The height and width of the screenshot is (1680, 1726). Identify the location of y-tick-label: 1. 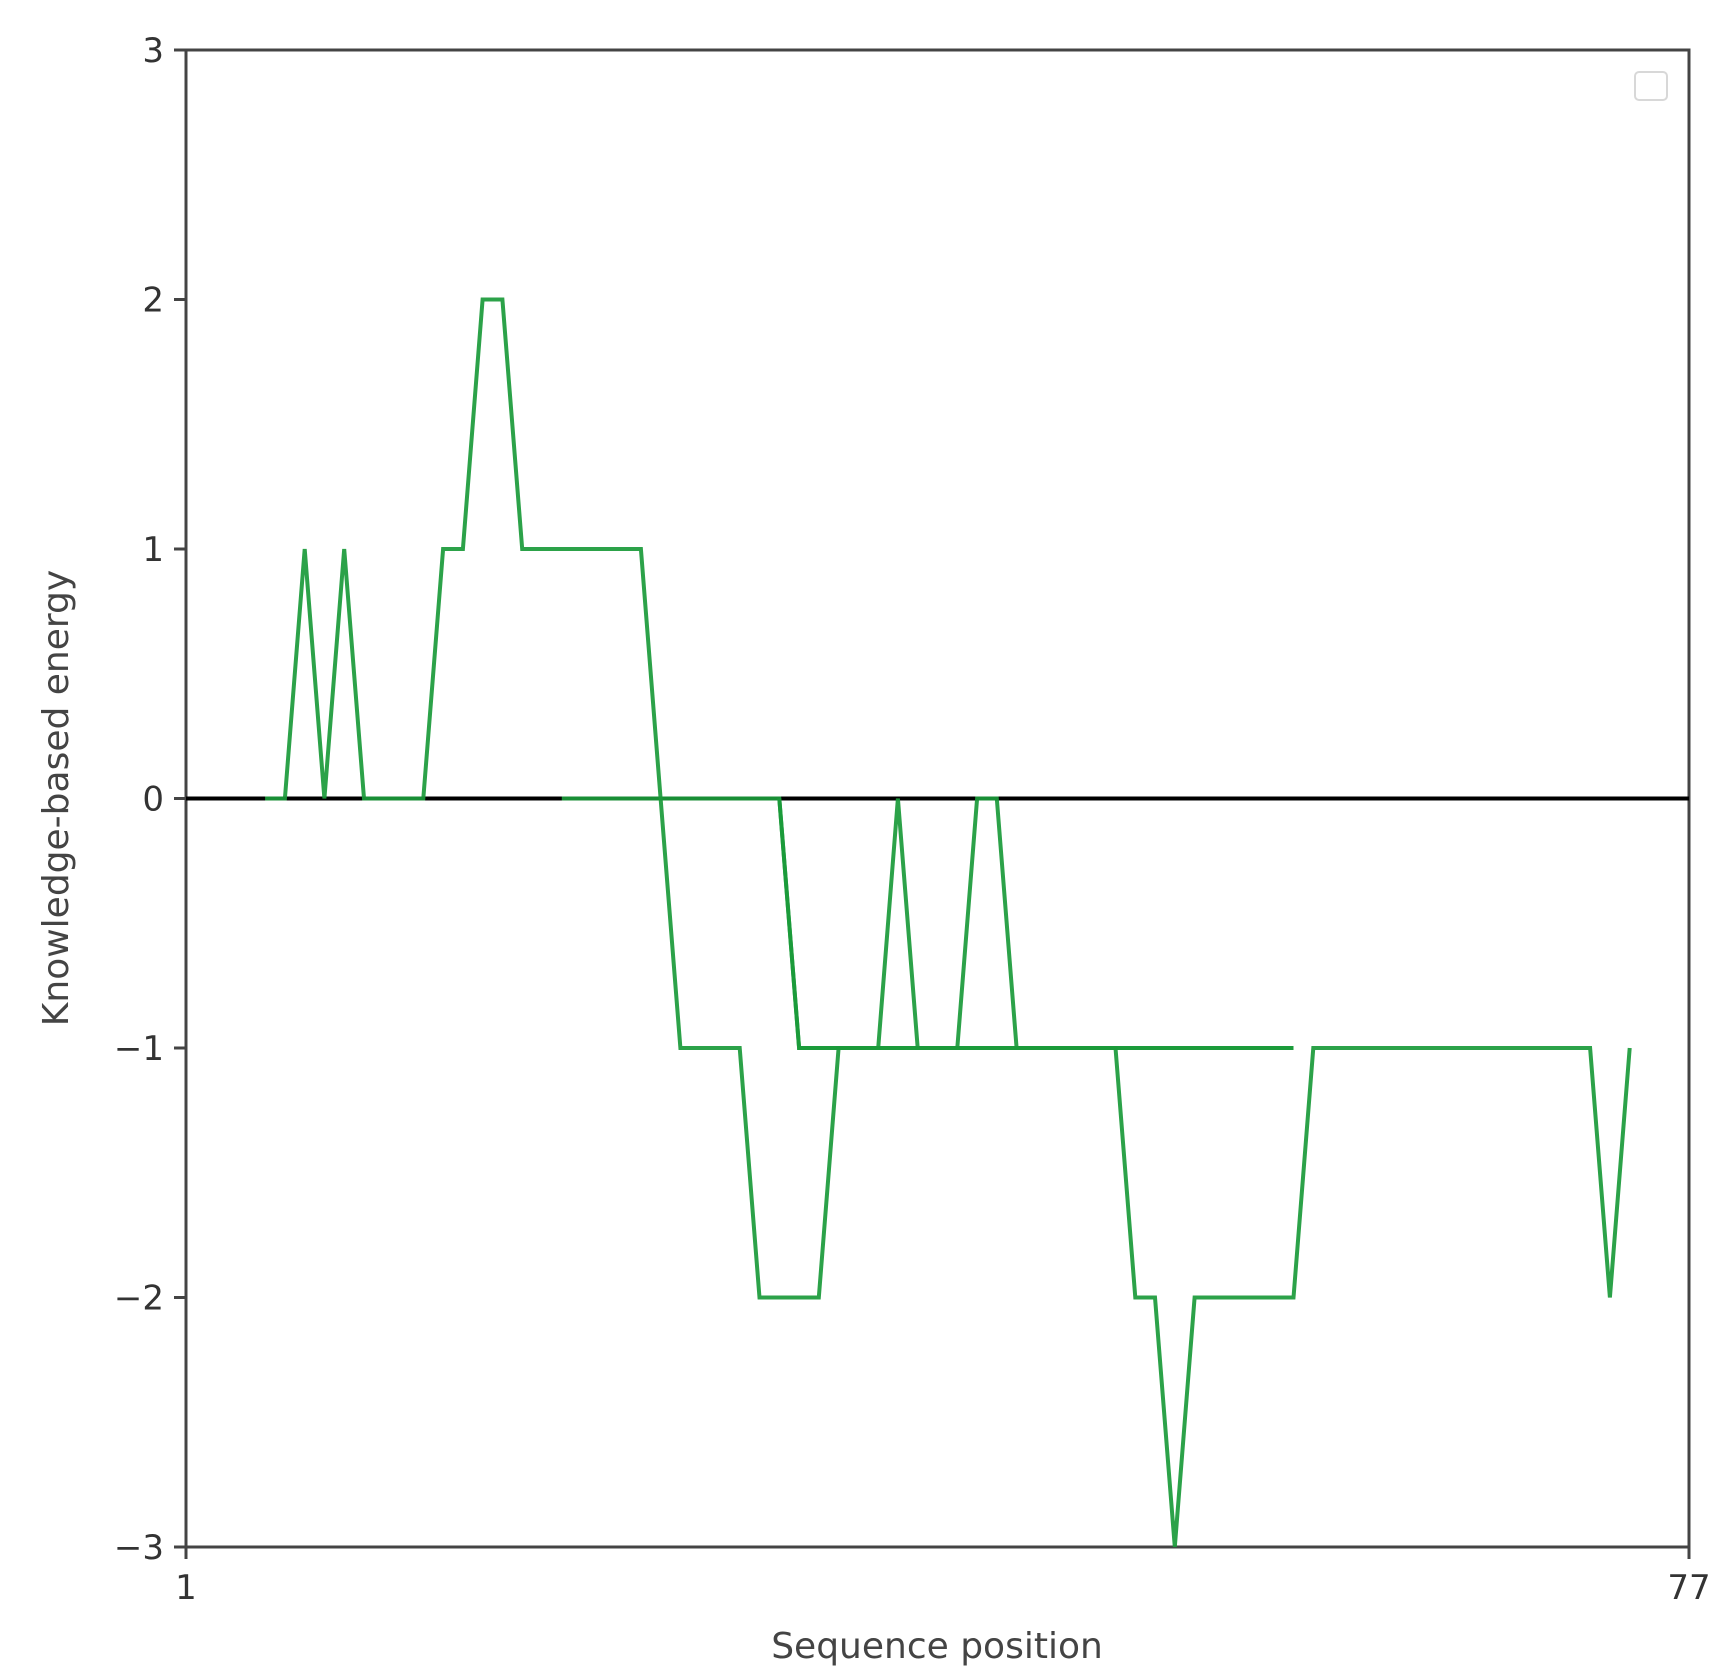
(153, 550).